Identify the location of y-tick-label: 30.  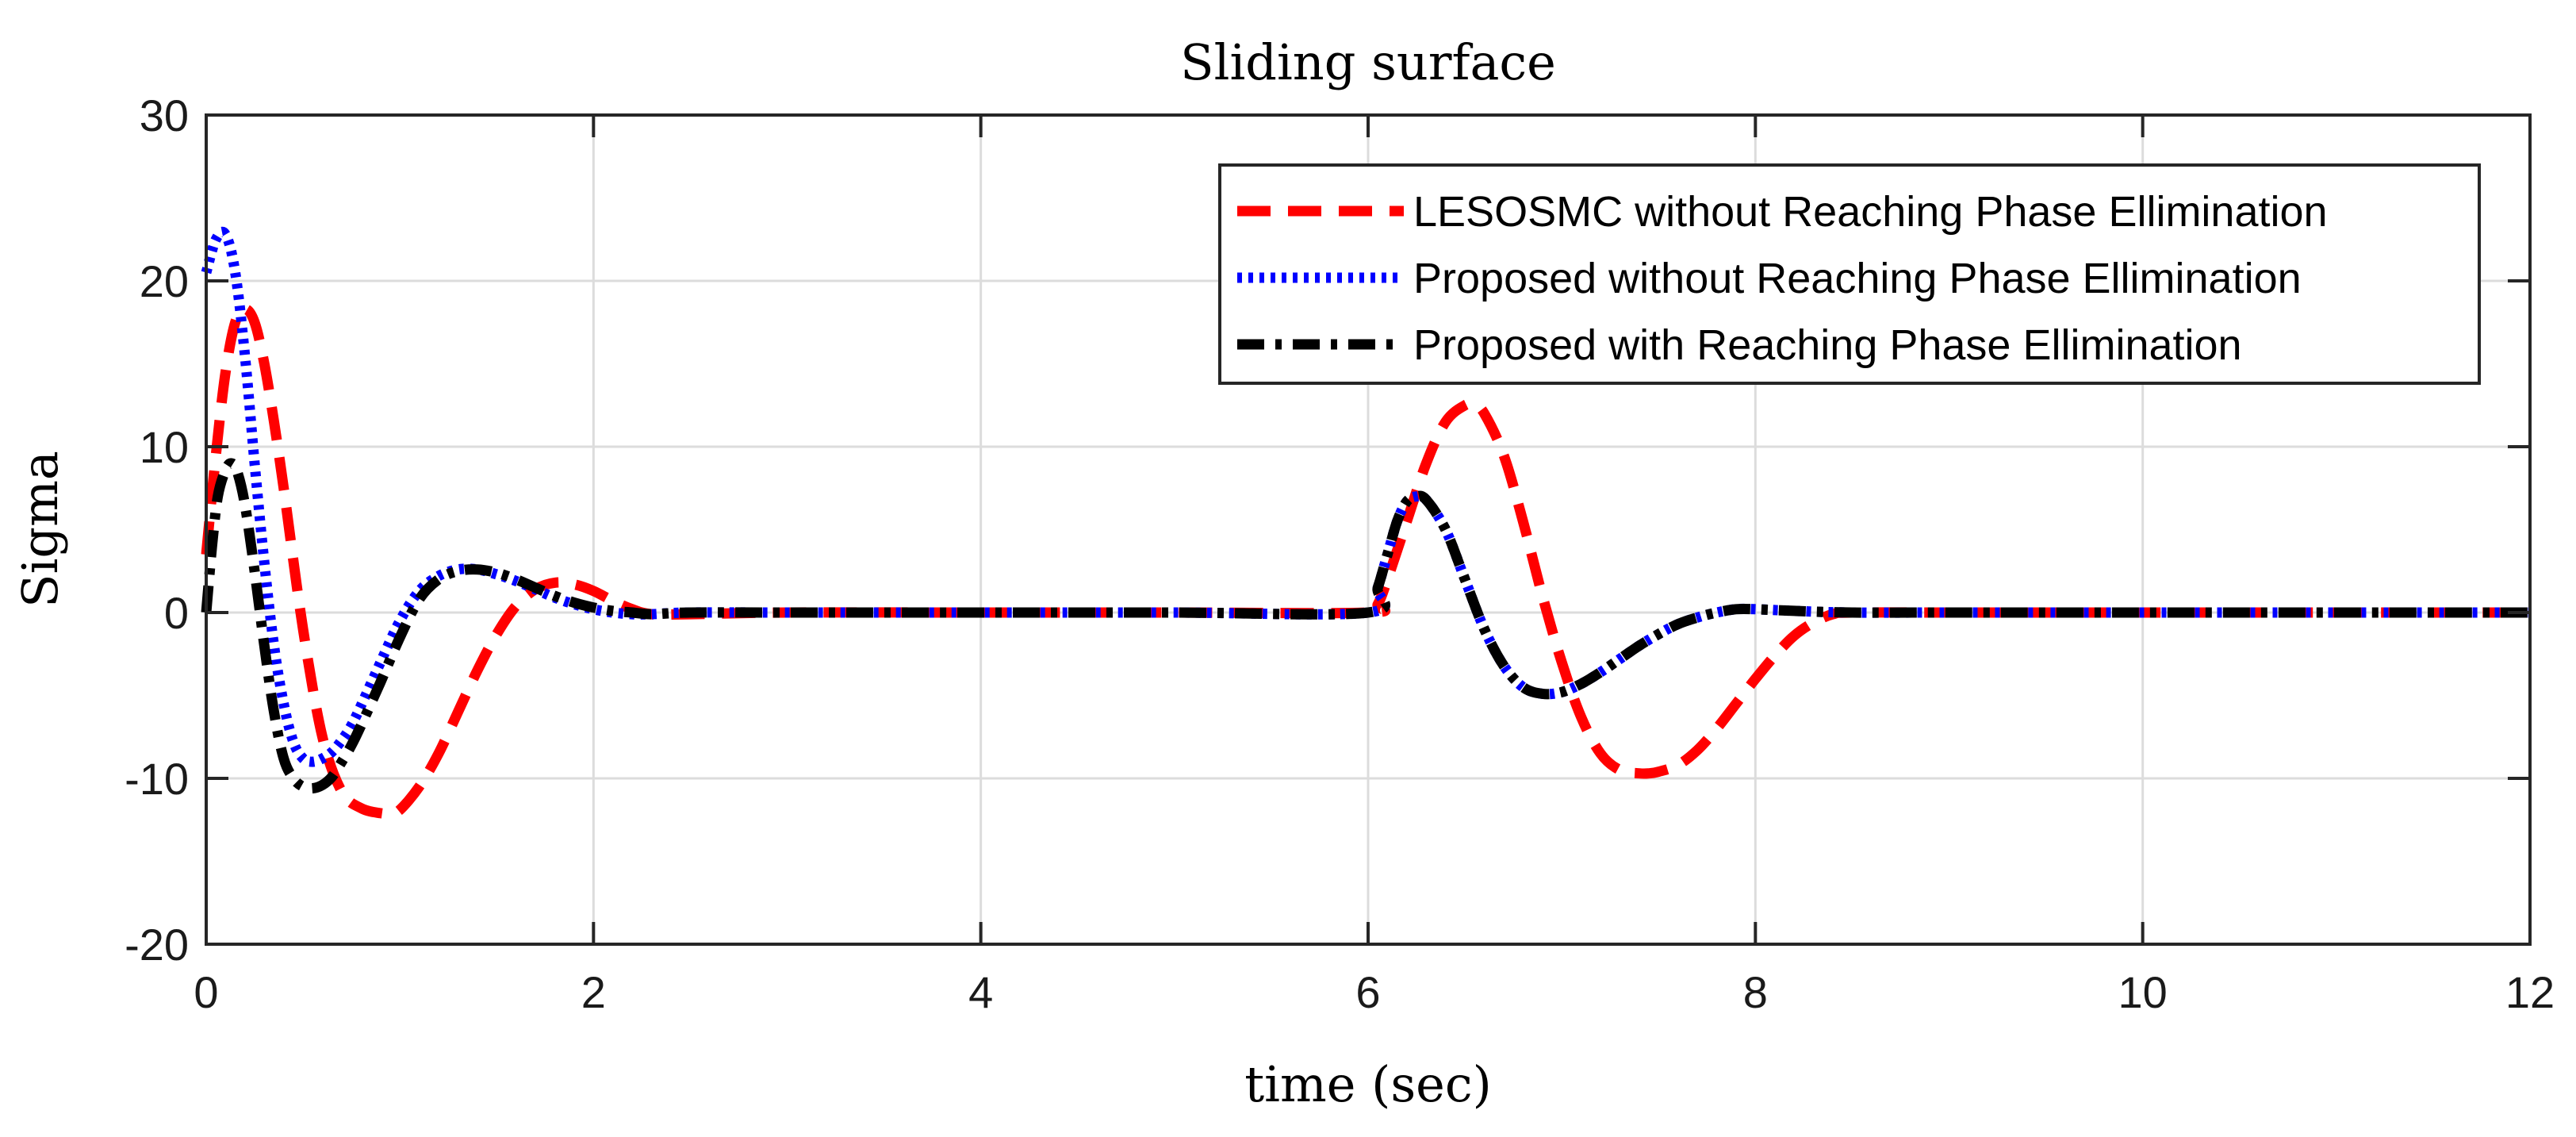
(164, 115).